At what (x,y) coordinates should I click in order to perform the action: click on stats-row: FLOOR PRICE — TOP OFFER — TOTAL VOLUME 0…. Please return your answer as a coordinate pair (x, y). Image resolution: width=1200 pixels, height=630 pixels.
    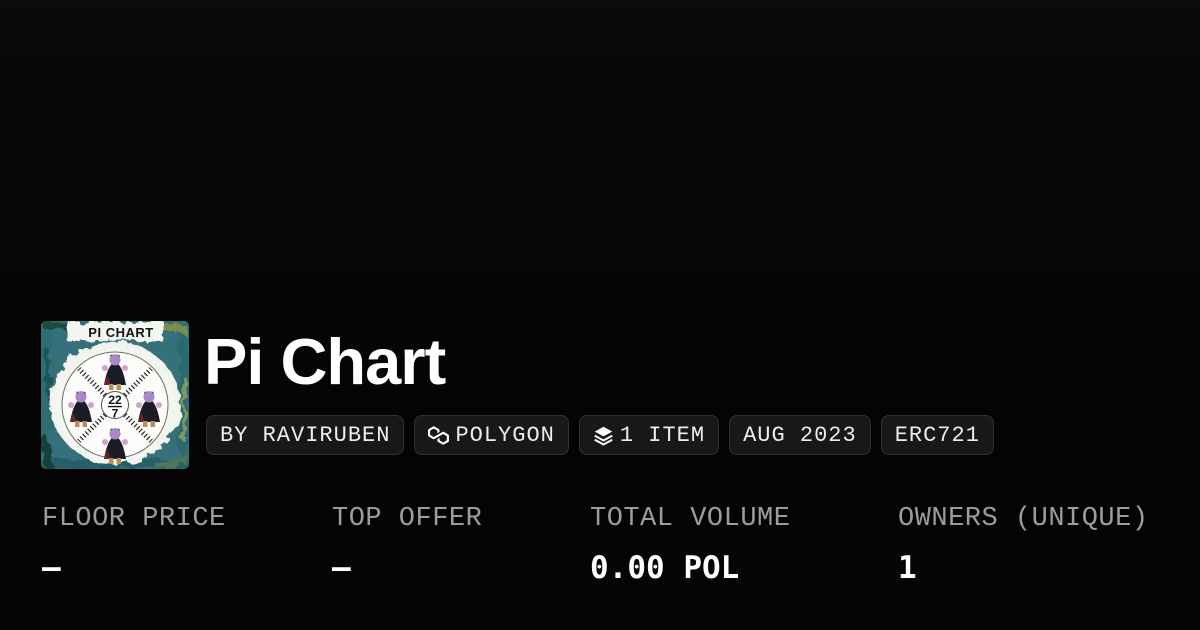
    Looking at the image, I should click on (600, 545).